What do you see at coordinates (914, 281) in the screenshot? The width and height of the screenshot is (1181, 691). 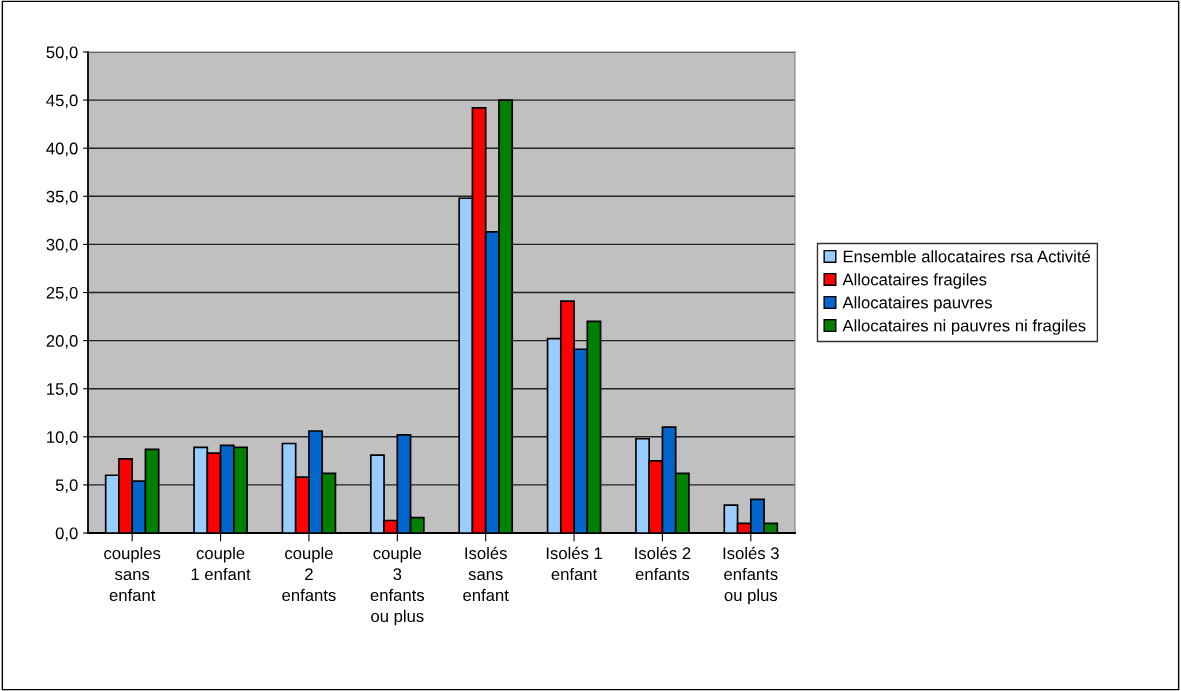 I see `legend-label: Allocataires fragiles` at bounding box center [914, 281].